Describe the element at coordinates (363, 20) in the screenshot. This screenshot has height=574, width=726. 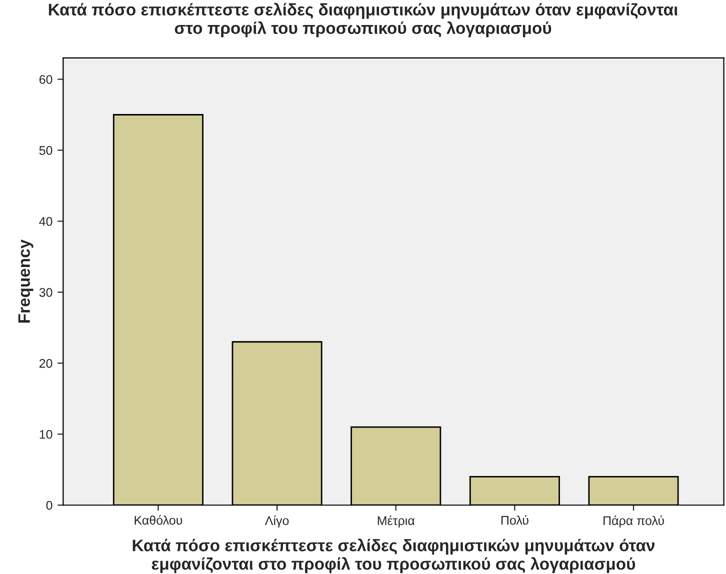
I see `chart-title: Κατά πόσο επισκέπτεστε σελίδες διαφημιστικών μηνυμάτων όταν εμφανίζονται στο προφίλ του προσωπικού σας λογαριασμού` at that location.